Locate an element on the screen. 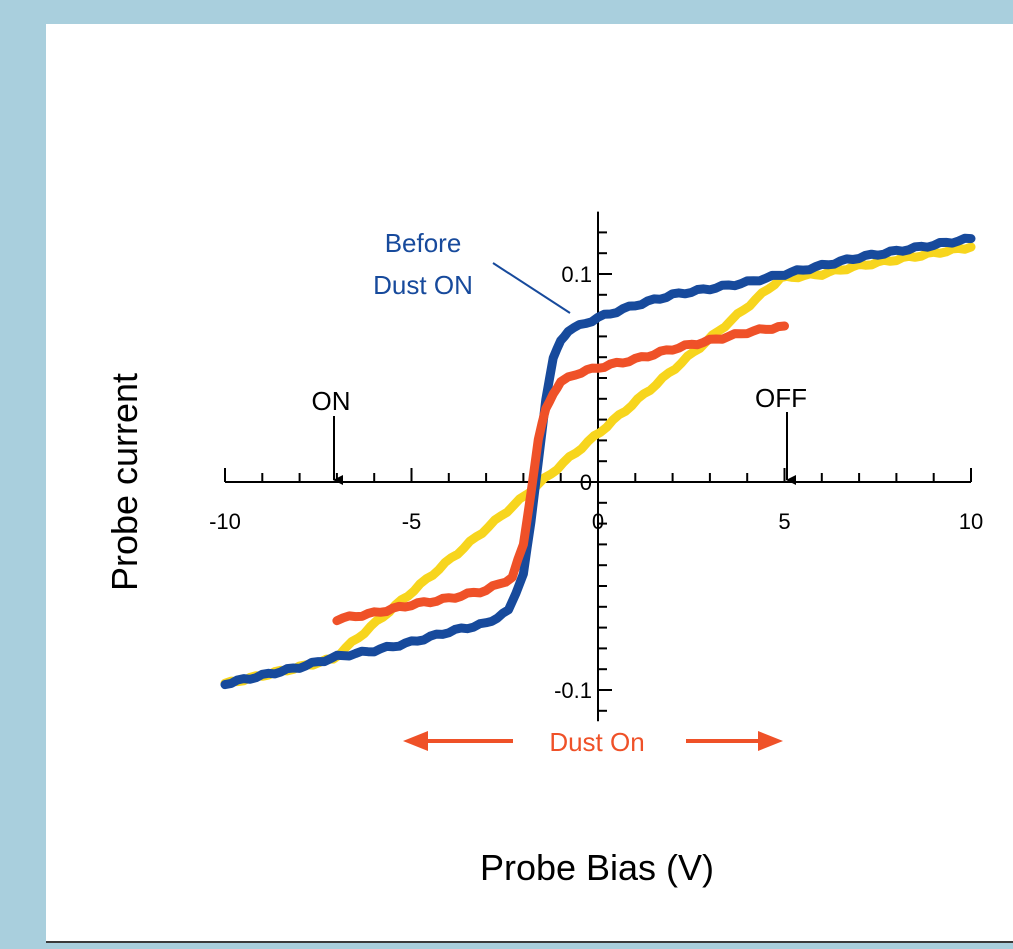 The height and width of the screenshot is (949, 1013). x-tick-label: -5 is located at coordinates (412, 521).